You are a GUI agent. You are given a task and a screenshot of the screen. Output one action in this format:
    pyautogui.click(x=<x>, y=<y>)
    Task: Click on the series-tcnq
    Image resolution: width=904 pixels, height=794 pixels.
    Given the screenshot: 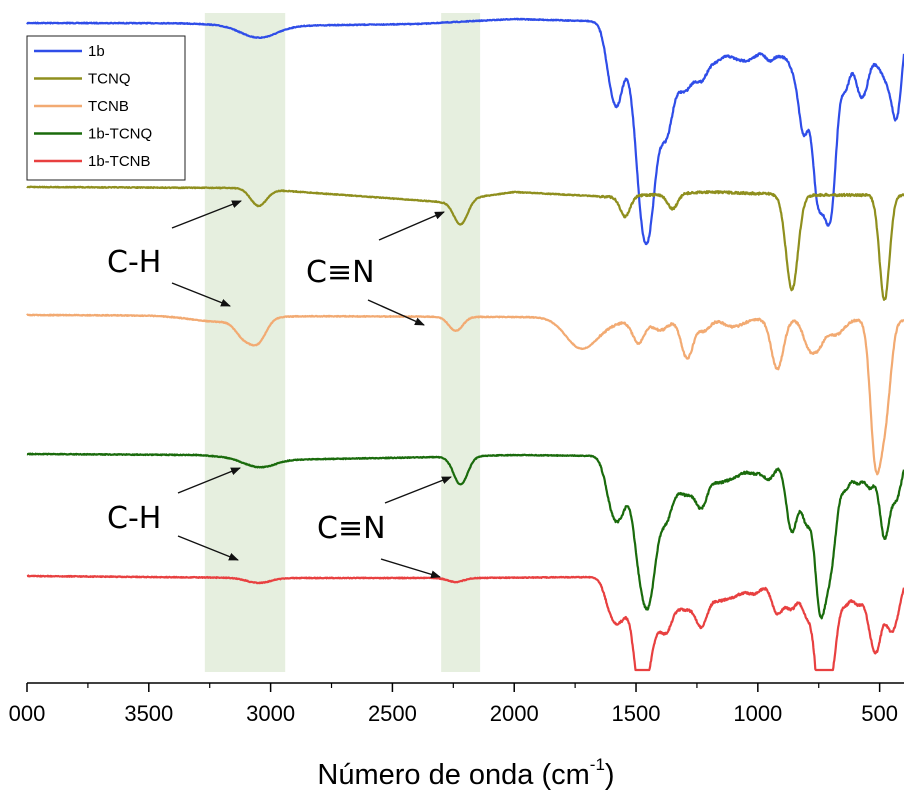 What is the action you would take?
    pyautogui.click(x=465, y=243)
    